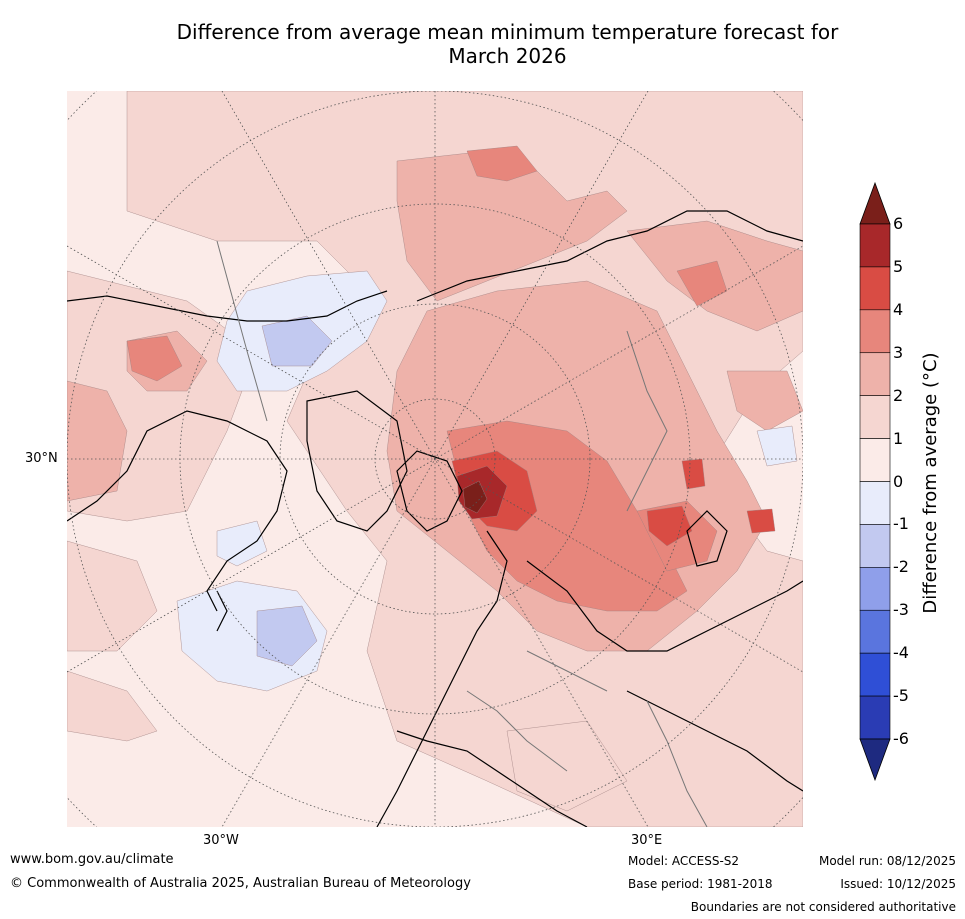 The width and height of the screenshot is (965, 919). What do you see at coordinates (700, 884) in the screenshot?
I see `base-period: Base period: 1981-2018` at bounding box center [700, 884].